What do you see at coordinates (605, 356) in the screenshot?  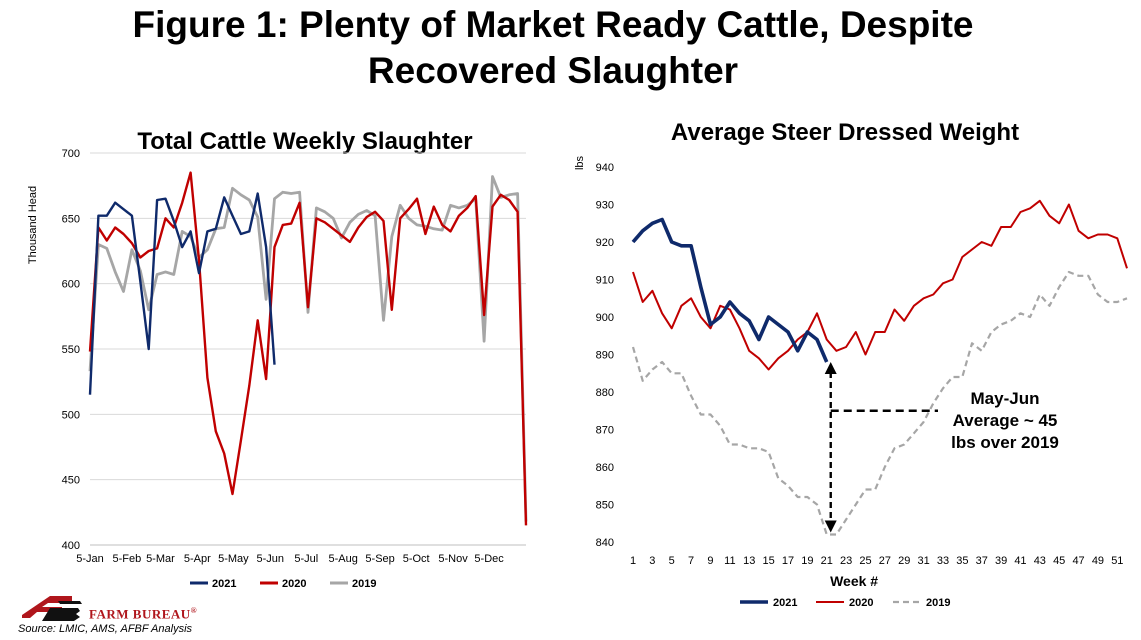 I see `weight-y-tick-label: 890` at bounding box center [605, 356].